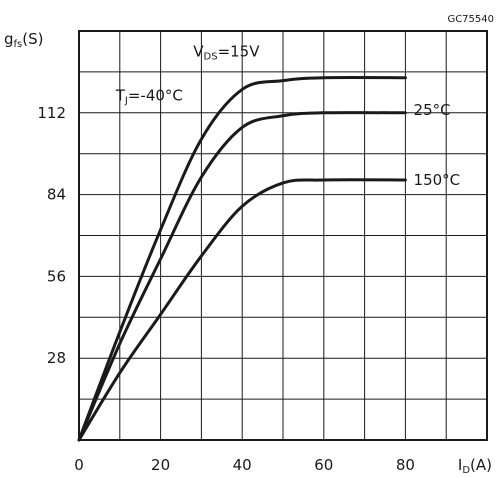 The width and height of the screenshot is (497, 477). What do you see at coordinates (323, 465) in the screenshot?
I see `x-tick-label: 60` at bounding box center [323, 465].